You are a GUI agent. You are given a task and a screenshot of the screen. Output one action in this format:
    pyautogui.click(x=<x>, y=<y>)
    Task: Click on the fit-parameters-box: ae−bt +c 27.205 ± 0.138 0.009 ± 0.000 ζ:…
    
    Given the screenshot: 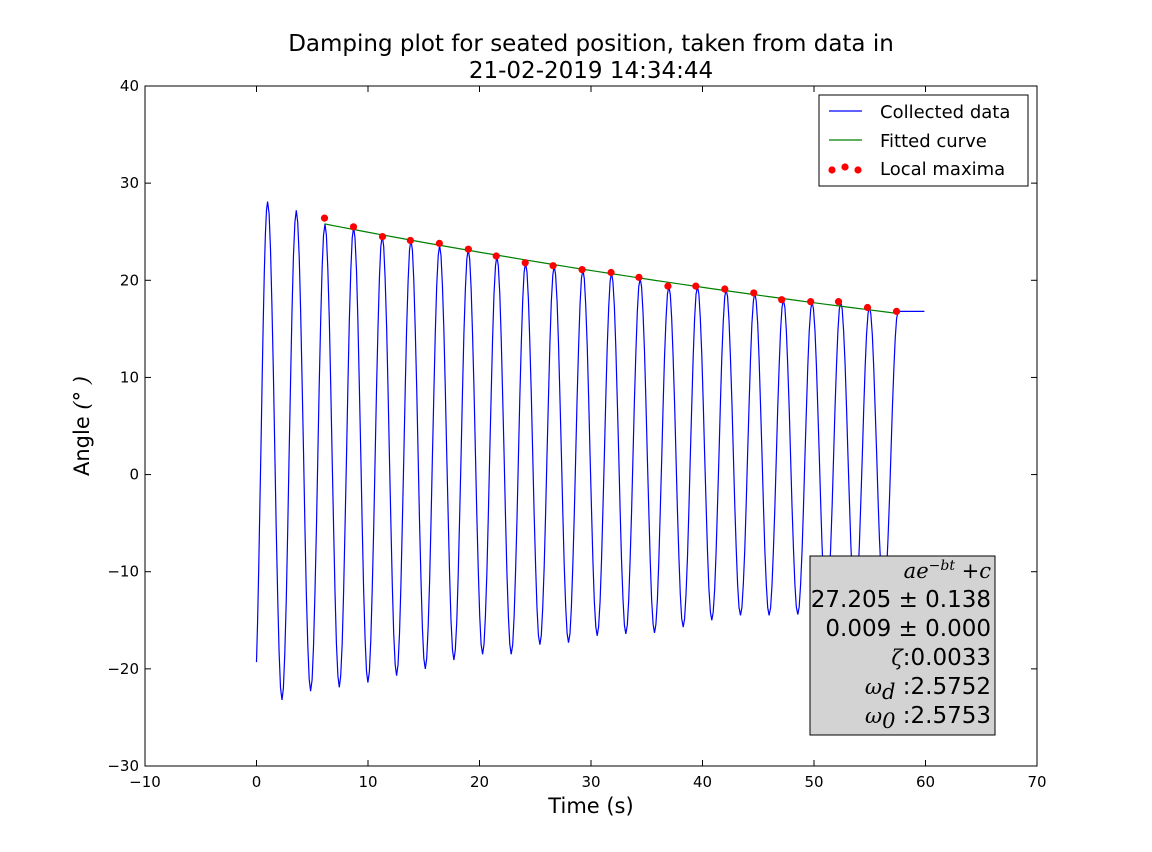 What is the action you would take?
    pyautogui.click(x=902, y=645)
    